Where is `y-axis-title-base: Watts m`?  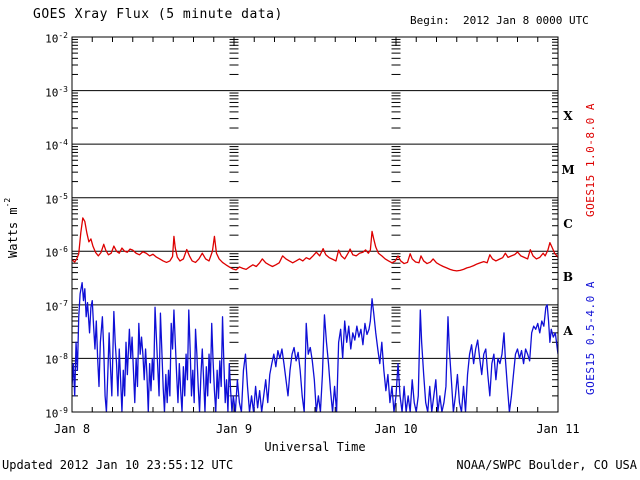
y-axis-title-base: Watts m is located at coordinates (13, 232).